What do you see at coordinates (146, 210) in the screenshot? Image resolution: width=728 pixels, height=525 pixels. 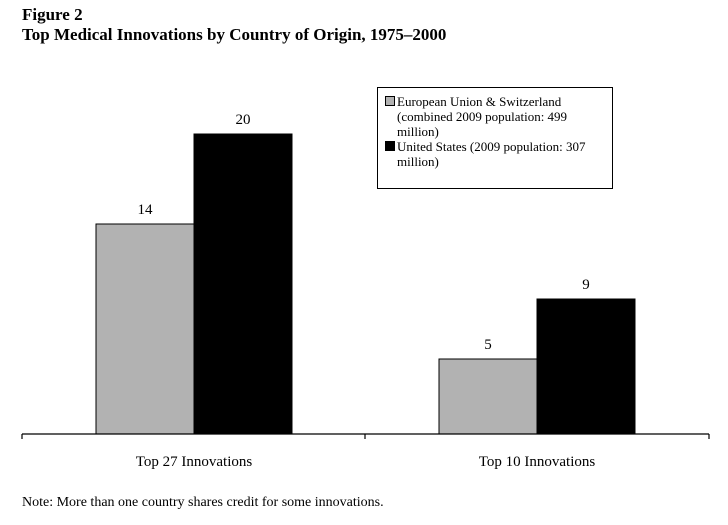 I see `data-label-eu-0: 14` at bounding box center [146, 210].